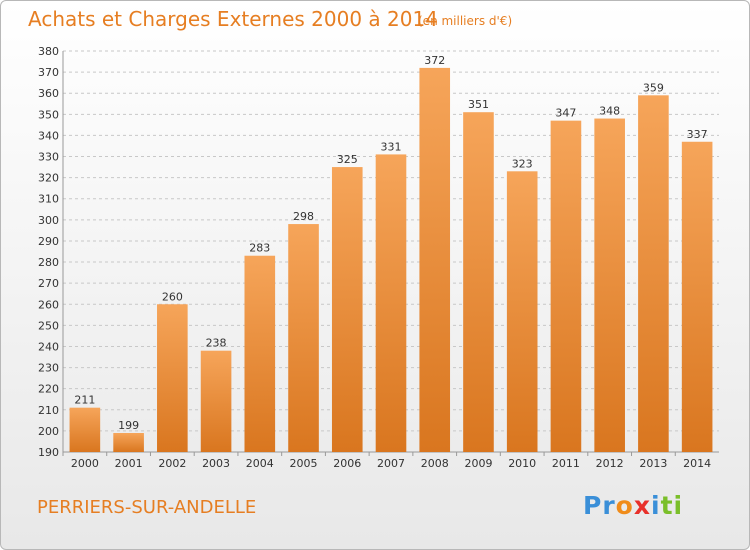  I want to click on data-label: 199, so click(128, 425).